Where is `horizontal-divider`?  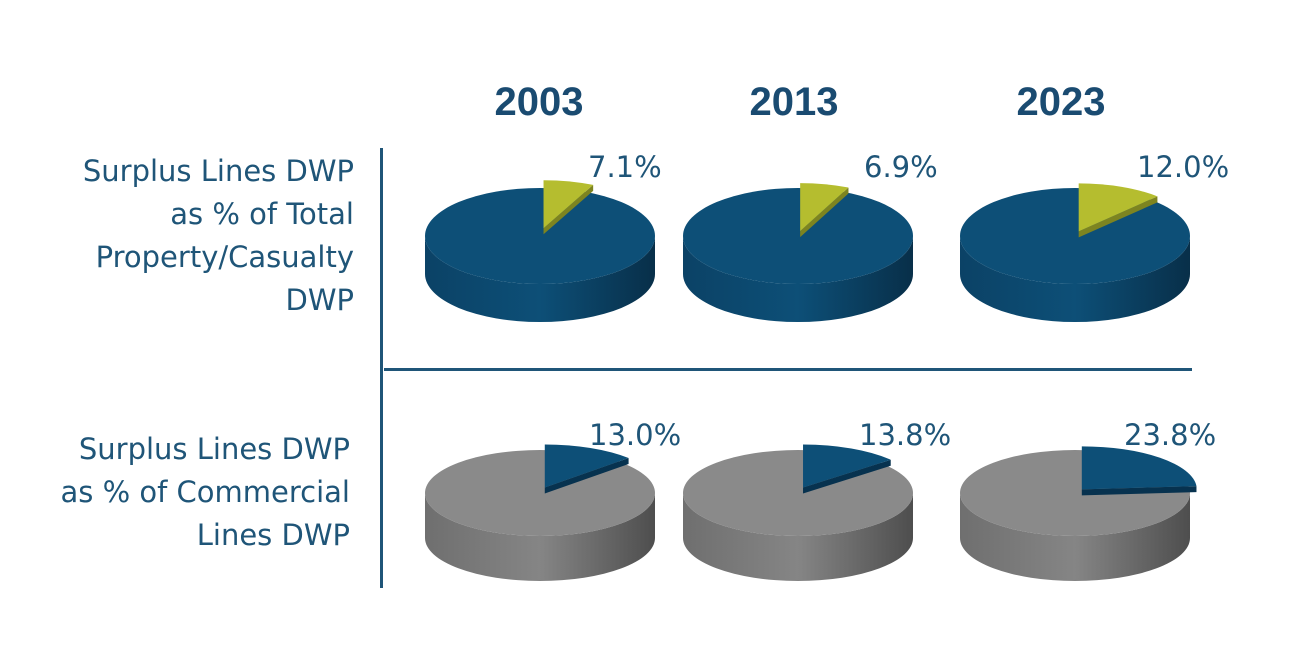 horizontal-divider is located at coordinates (788, 369).